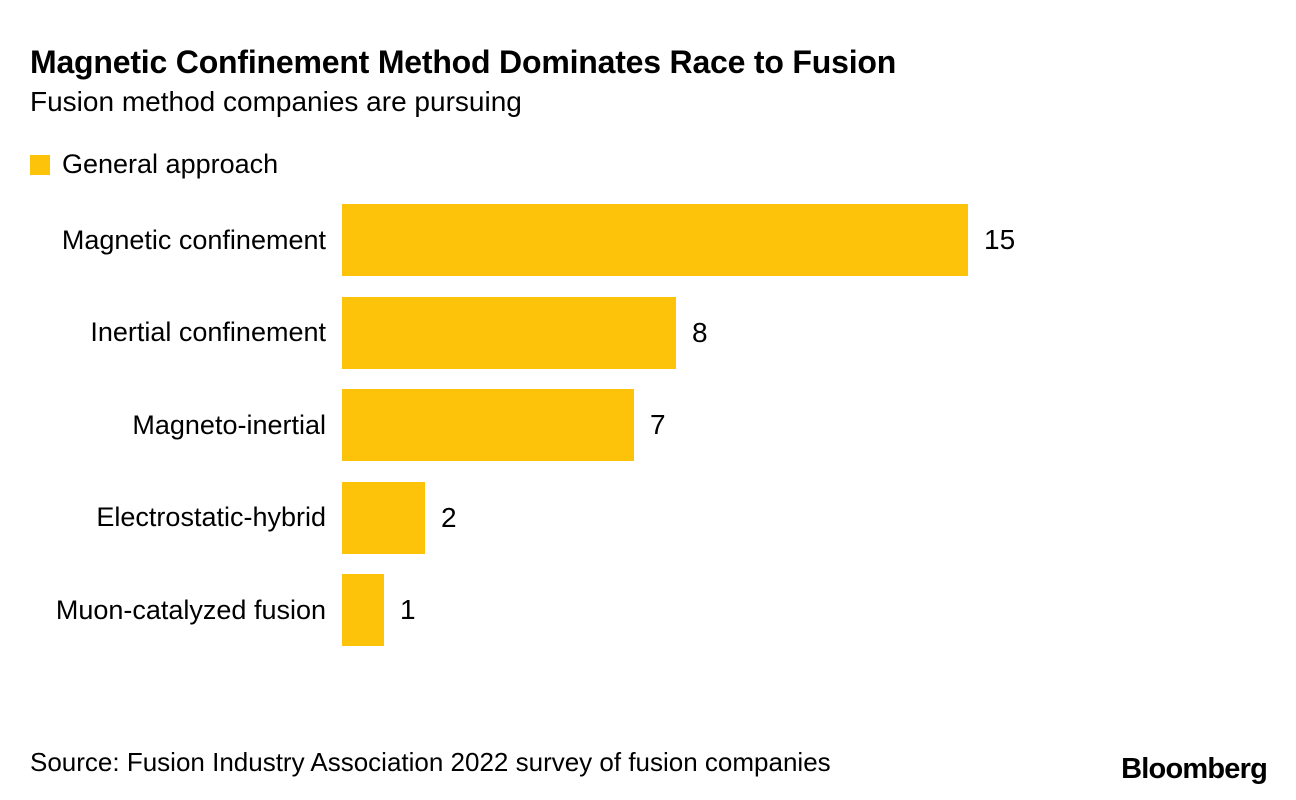  I want to click on bar-category-label: Magnetic confinement, so click(193, 239).